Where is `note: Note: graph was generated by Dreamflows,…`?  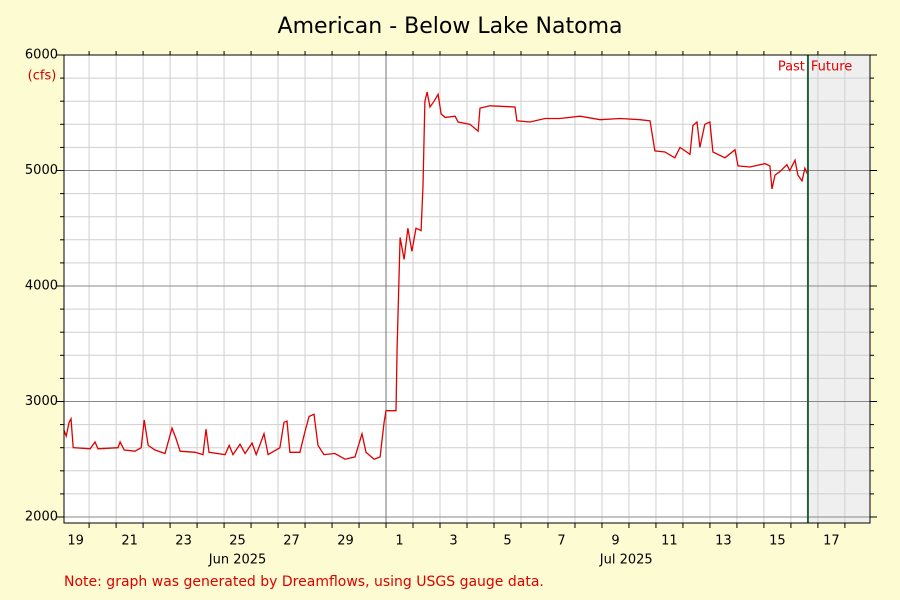 note: Note: graph was generated by Dreamflows,… is located at coordinates (304, 582).